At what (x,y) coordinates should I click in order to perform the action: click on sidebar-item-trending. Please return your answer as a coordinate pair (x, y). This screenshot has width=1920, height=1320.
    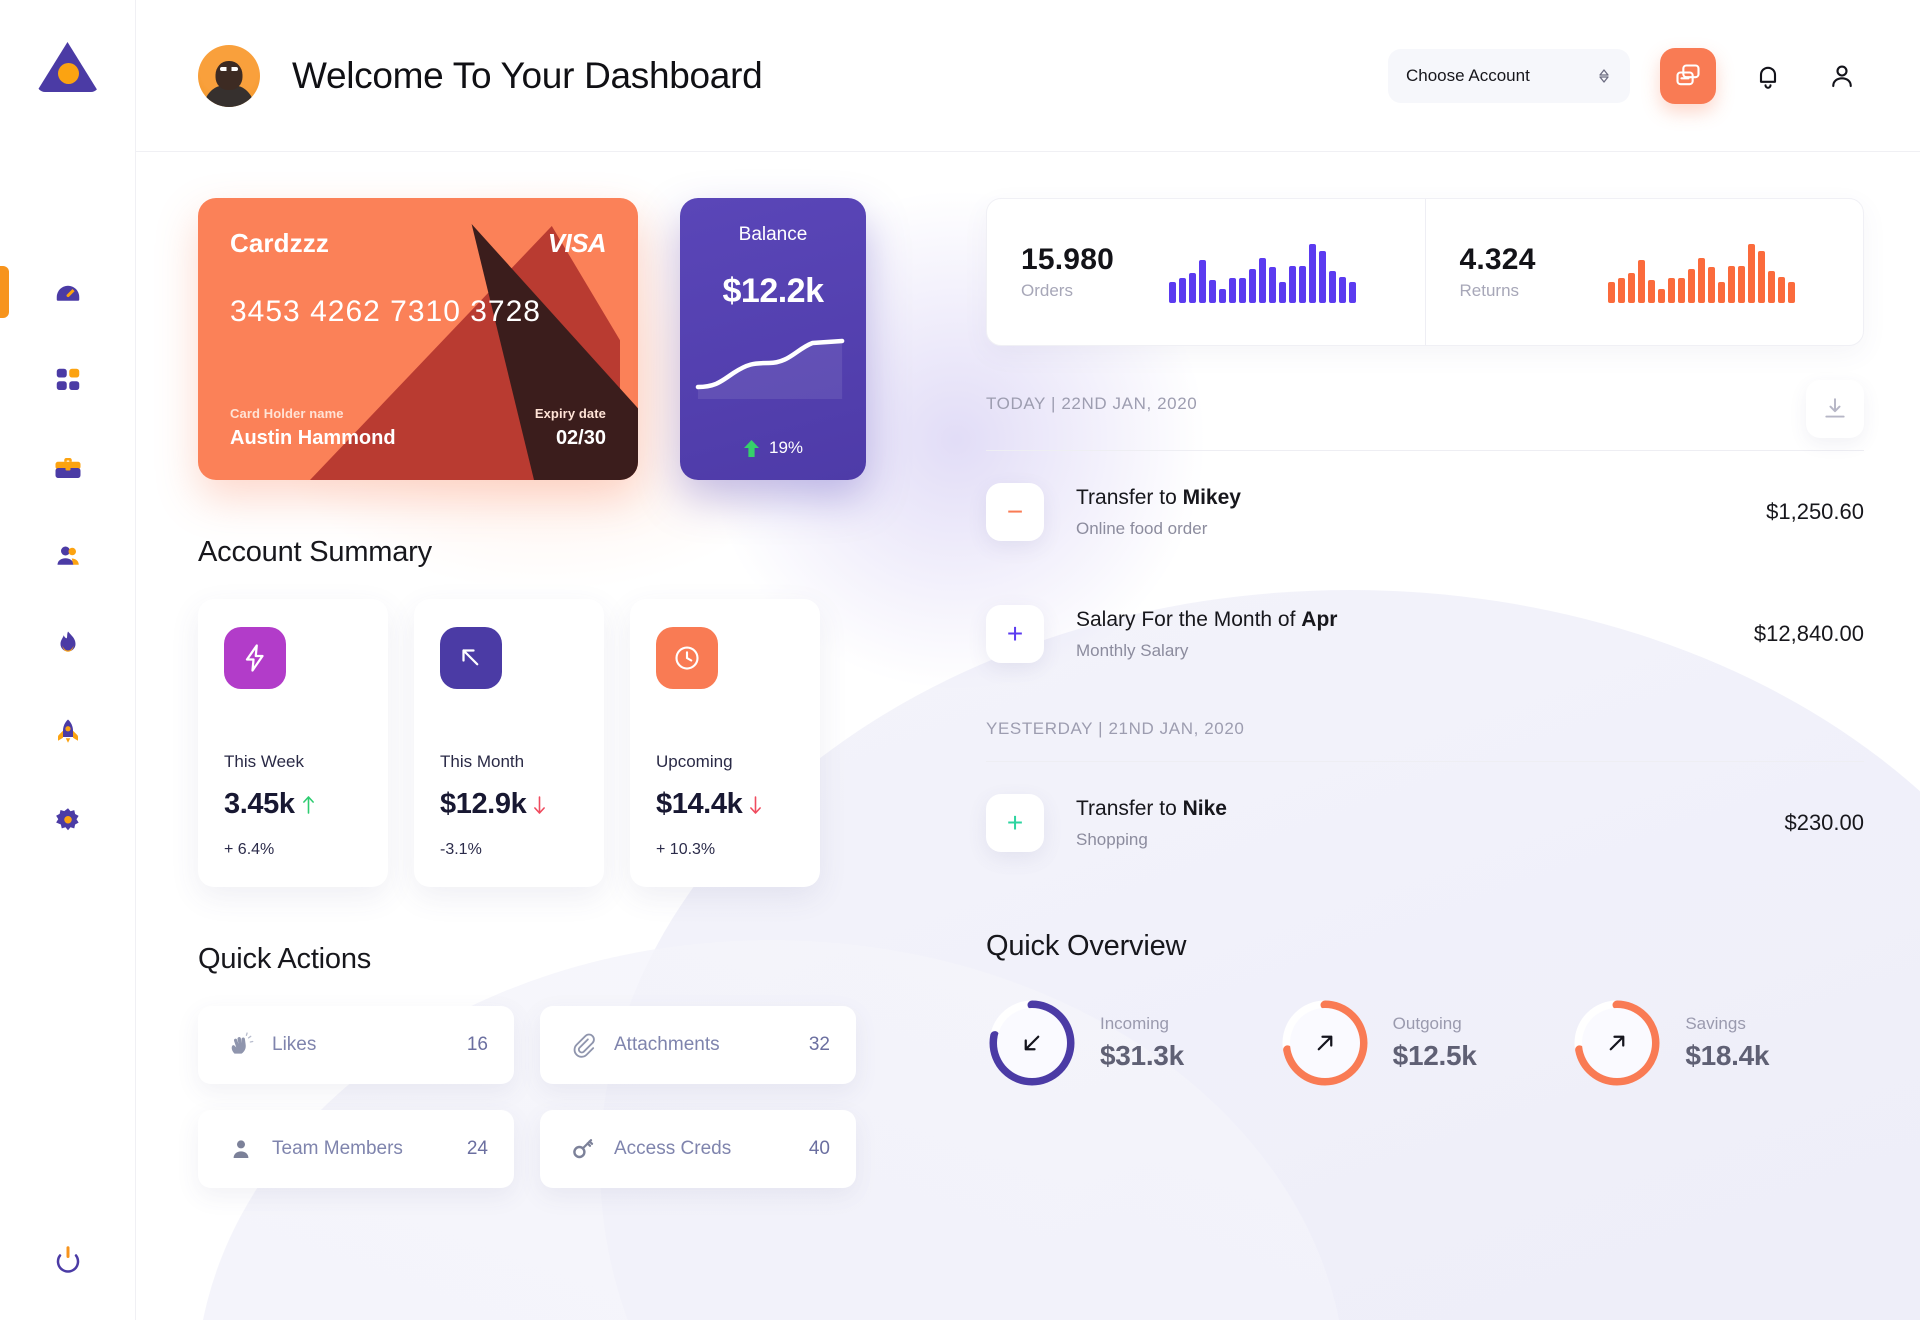
    Looking at the image, I should click on (67, 644).